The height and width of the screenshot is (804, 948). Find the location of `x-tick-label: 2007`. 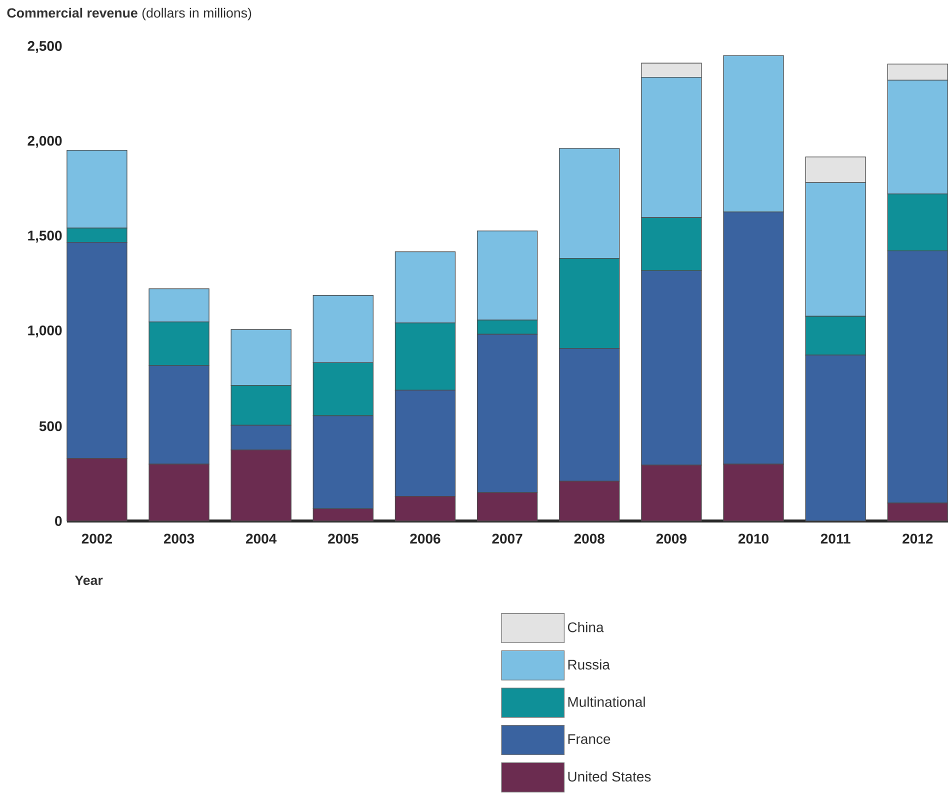

x-tick-label: 2007 is located at coordinates (507, 539).